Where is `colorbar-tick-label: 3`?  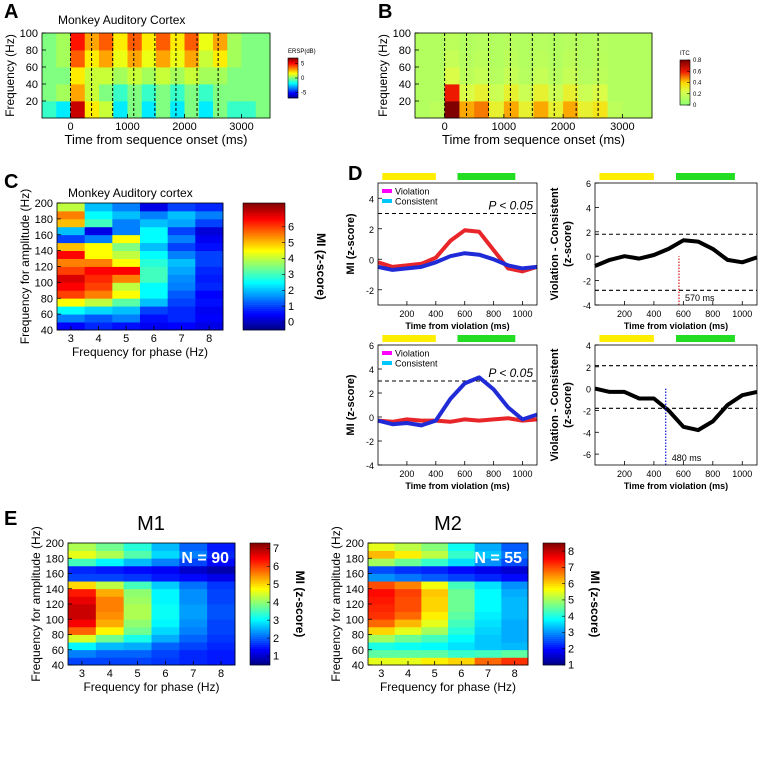 colorbar-tick-label: 3 is located at coordinates (291, 275).